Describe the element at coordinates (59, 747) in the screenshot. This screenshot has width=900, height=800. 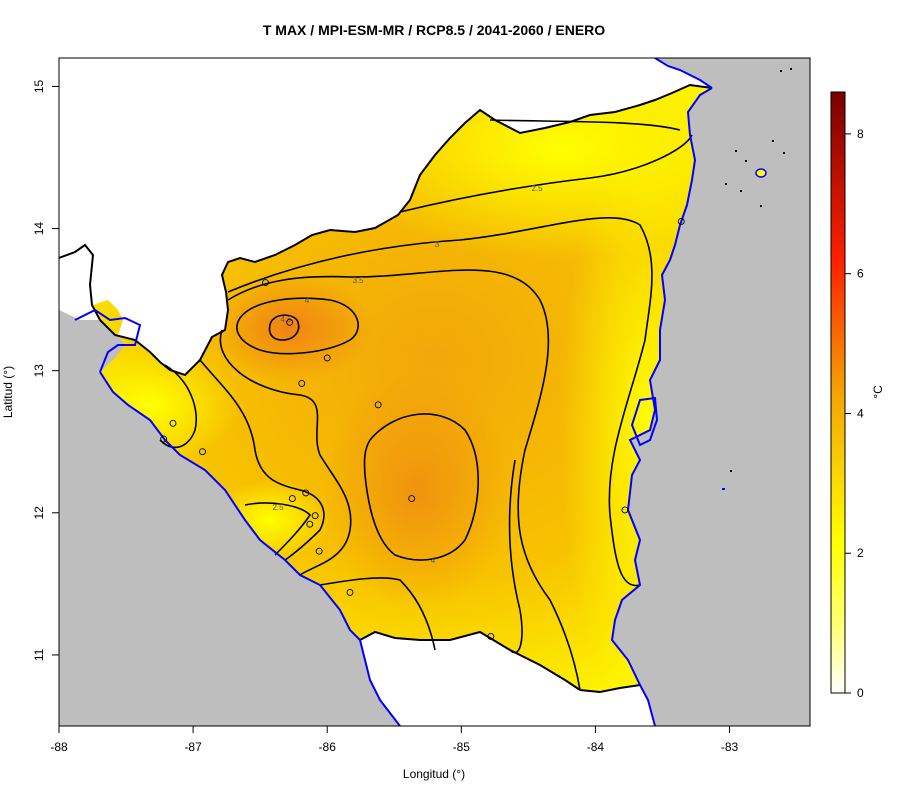
I see `x-tick-label: -88` at that location.